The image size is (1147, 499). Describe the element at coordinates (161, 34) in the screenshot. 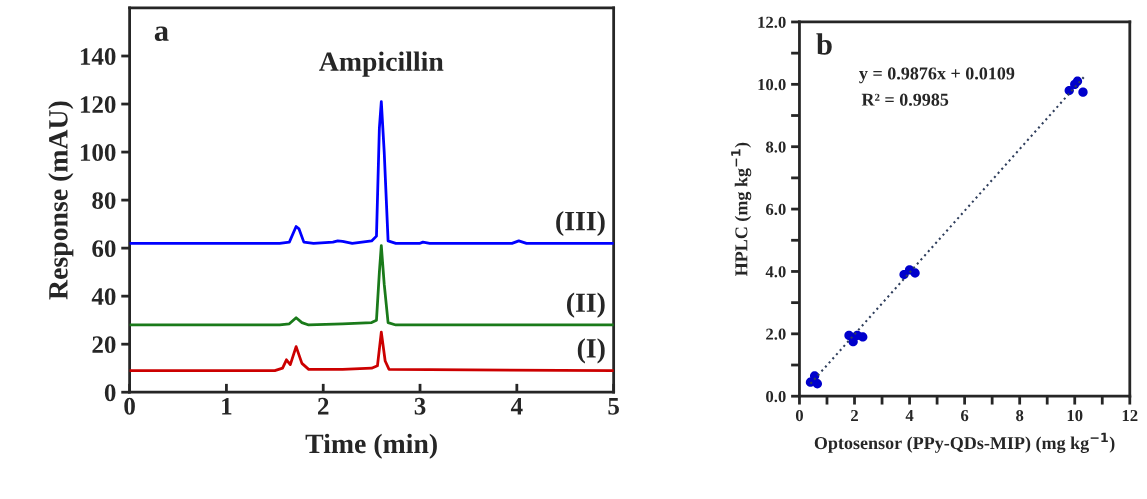

I see `annotation: a` at that location.